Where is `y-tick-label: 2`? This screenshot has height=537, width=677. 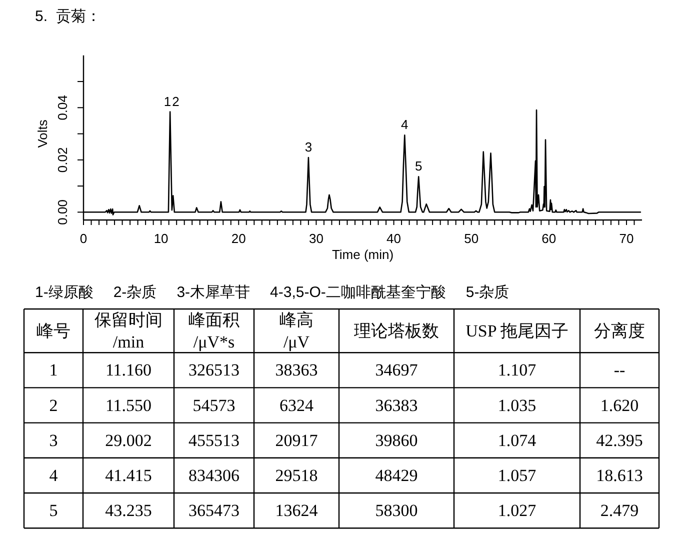
y-tick-label: 2 is located at coordinates (53, 405).